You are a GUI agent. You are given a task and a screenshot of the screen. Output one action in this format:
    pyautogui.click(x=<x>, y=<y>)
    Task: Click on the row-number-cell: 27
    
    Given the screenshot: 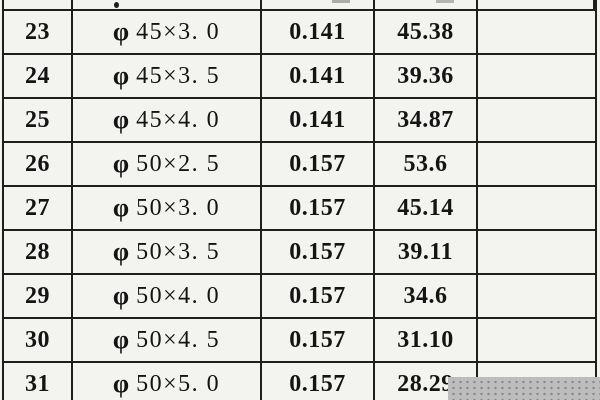 What is the action you would take?
    pyautogui.click(x=38, y=208)
    